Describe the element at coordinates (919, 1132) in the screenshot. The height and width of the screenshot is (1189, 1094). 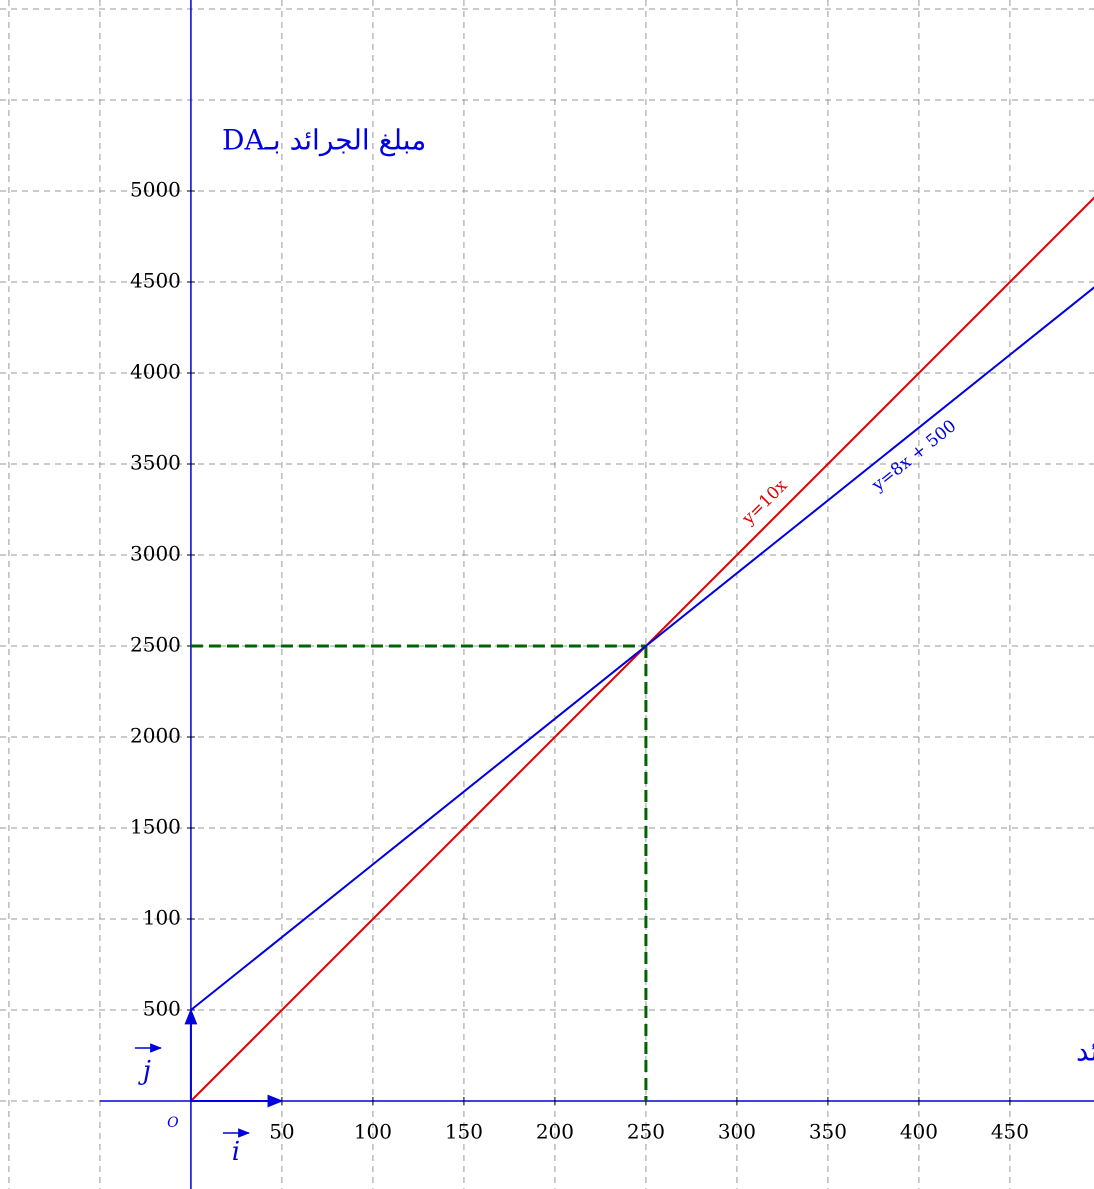
I see `x-tick-label: 400` at that location.